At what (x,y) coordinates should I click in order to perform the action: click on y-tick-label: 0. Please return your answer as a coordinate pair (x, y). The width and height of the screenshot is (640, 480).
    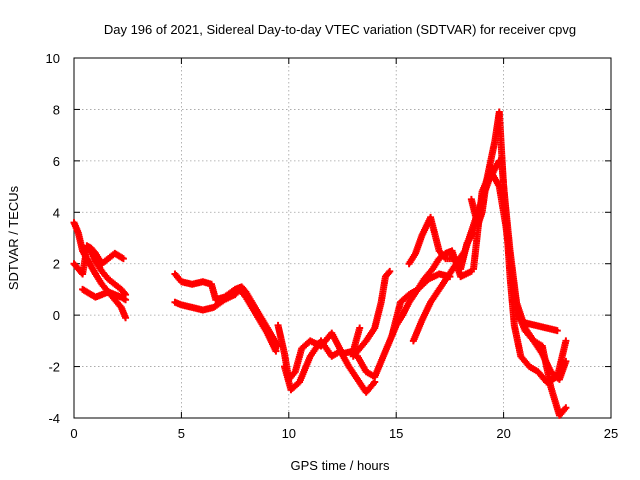
    Looking at the image, I should click on (56, 315).